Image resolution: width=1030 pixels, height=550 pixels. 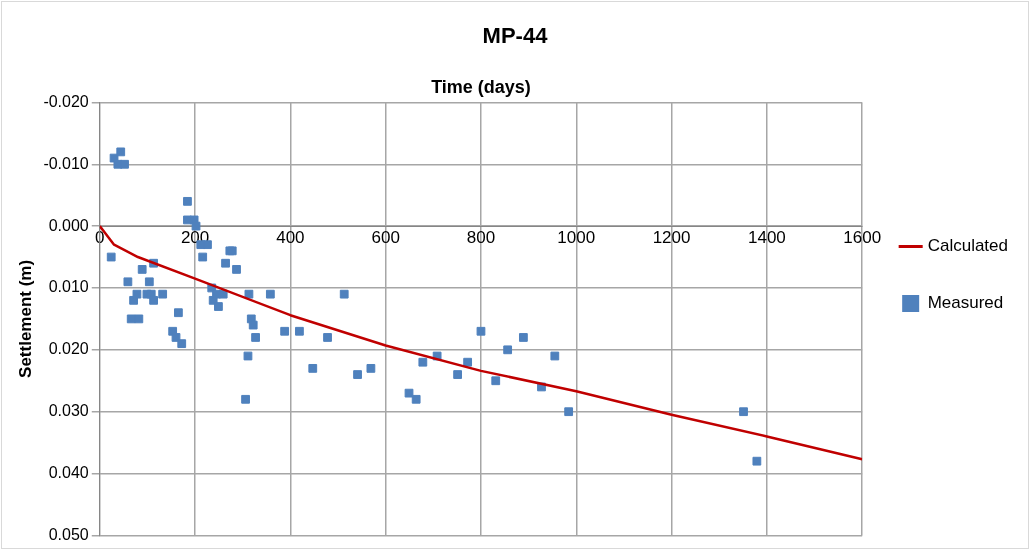 I want to click on x-tick-label: 1600, so click(x=862, y=237).